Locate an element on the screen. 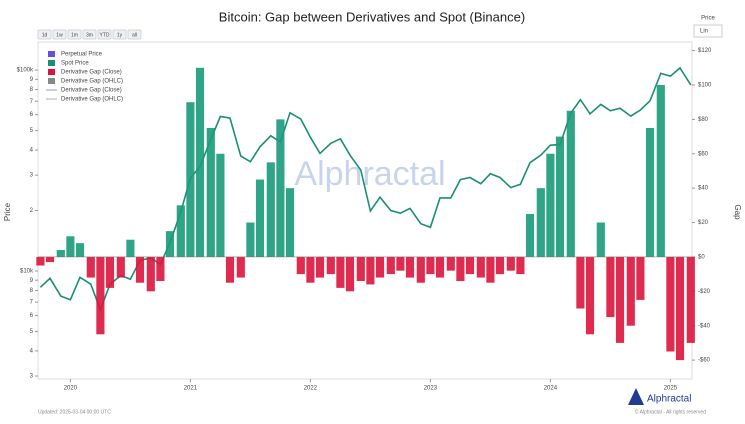 The width and height of the screenshot is (745, 424). y-tick-label: 9 is located at coordinates (32, 281).